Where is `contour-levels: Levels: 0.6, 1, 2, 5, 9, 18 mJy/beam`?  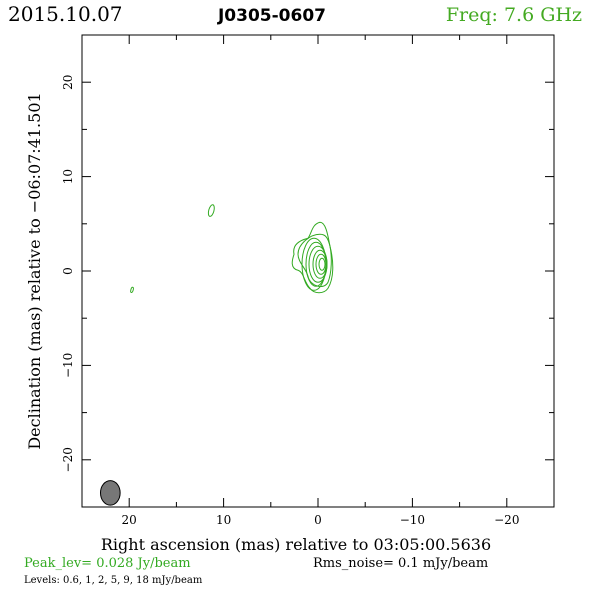 contour-levels: Levels: 0.6, 1, 2, 5, 9, 18 mJy/beam is located at coordinates (113, 580).